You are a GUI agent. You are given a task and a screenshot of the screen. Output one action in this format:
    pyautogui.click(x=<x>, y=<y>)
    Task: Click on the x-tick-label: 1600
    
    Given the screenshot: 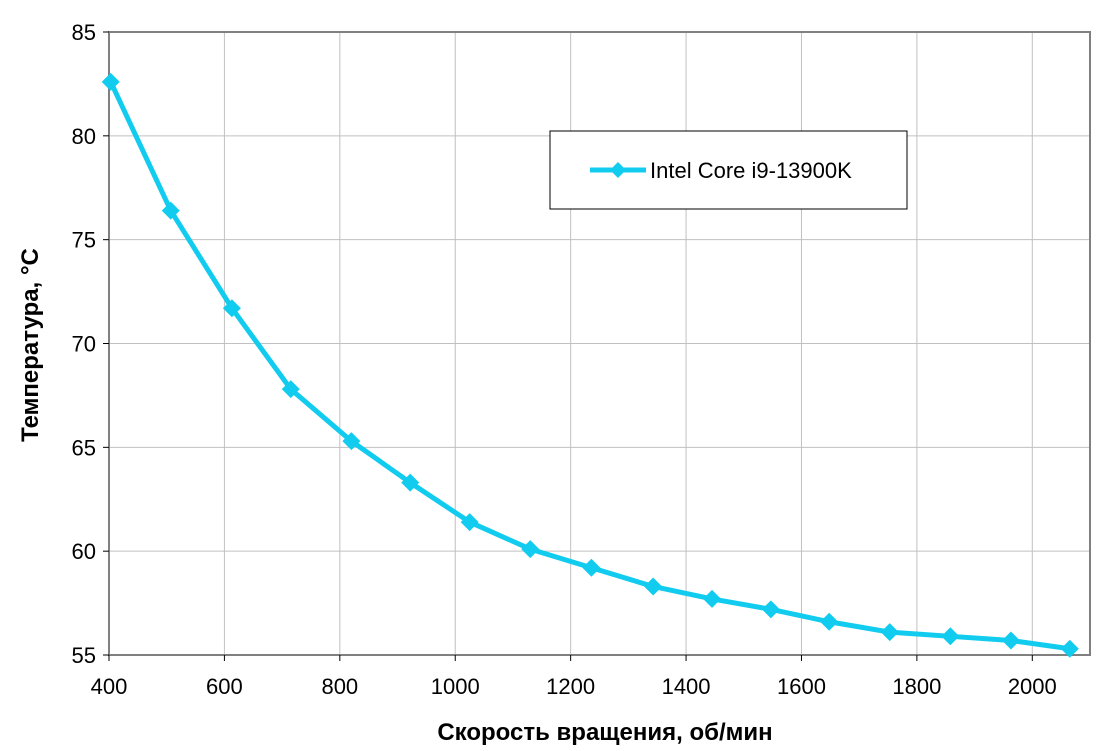 What is the action you would take?
    pyautogui.click(x=801, y=686)
    